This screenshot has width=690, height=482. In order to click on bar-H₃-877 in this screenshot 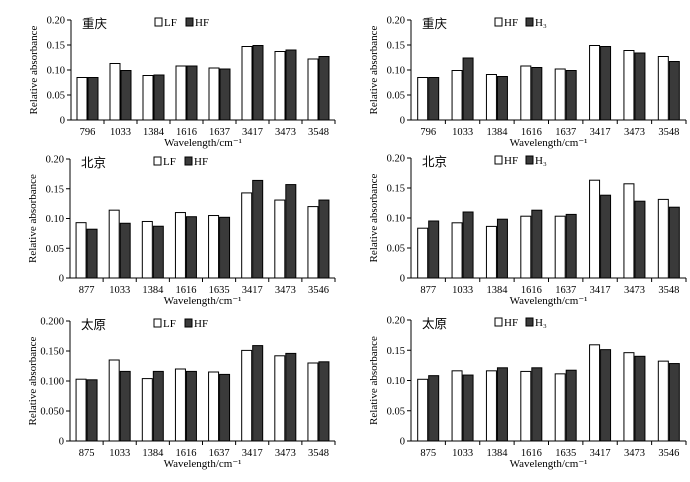, I will do `click(434, 249)`.